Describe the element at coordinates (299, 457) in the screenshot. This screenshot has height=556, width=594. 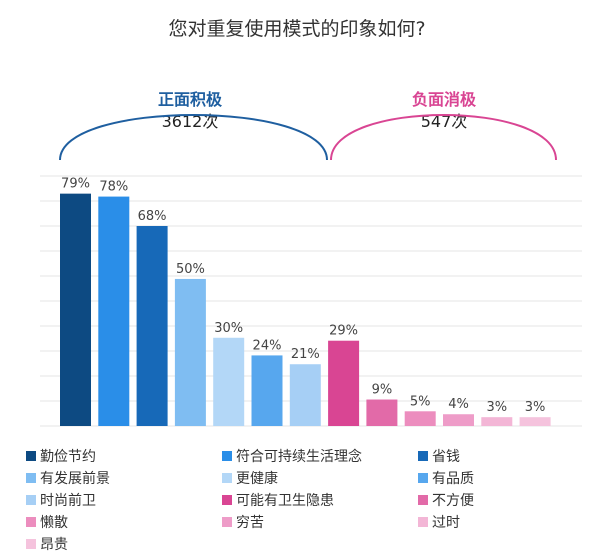
I see `legend-label: 符合可持续生活理念` at that location.